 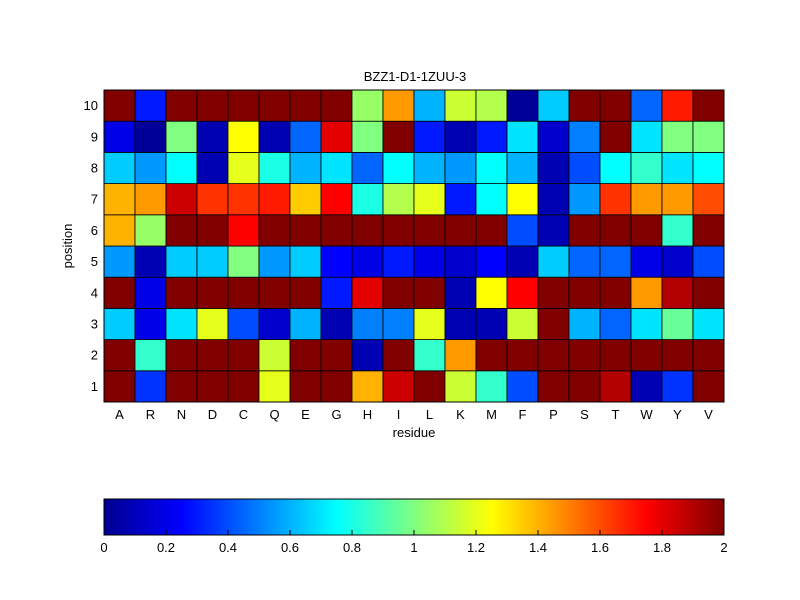 What do you see at coordinates (491, 414) in the screenshot?
I see `x-tick-label: M` at bounding box center [491, 414].